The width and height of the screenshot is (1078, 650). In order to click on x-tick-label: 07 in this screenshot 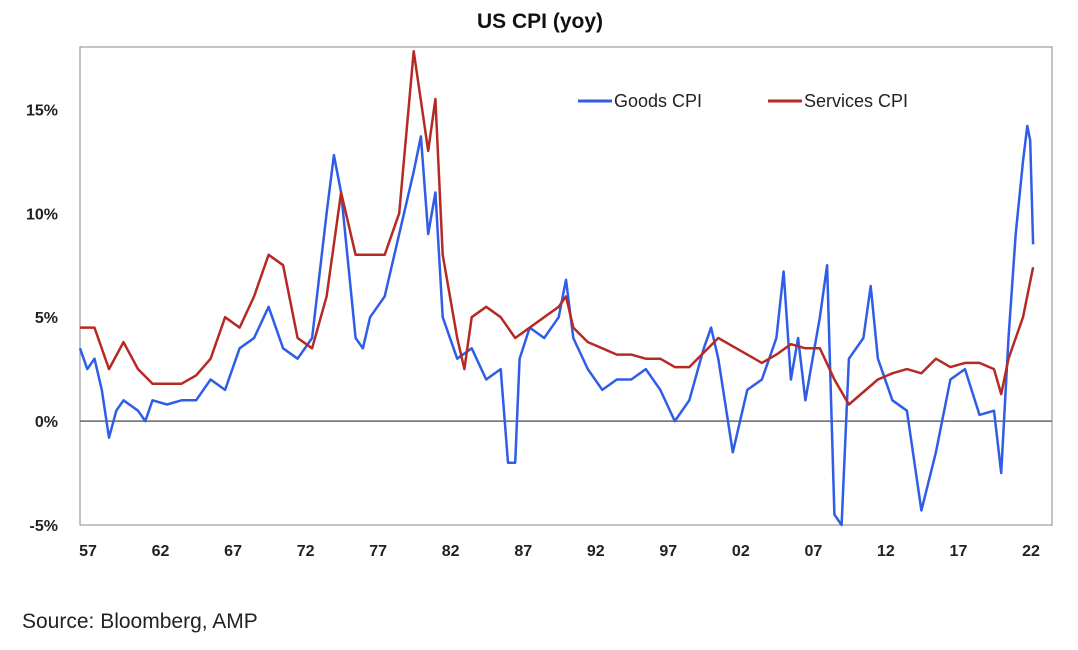, I will do `click(813, 551)`.